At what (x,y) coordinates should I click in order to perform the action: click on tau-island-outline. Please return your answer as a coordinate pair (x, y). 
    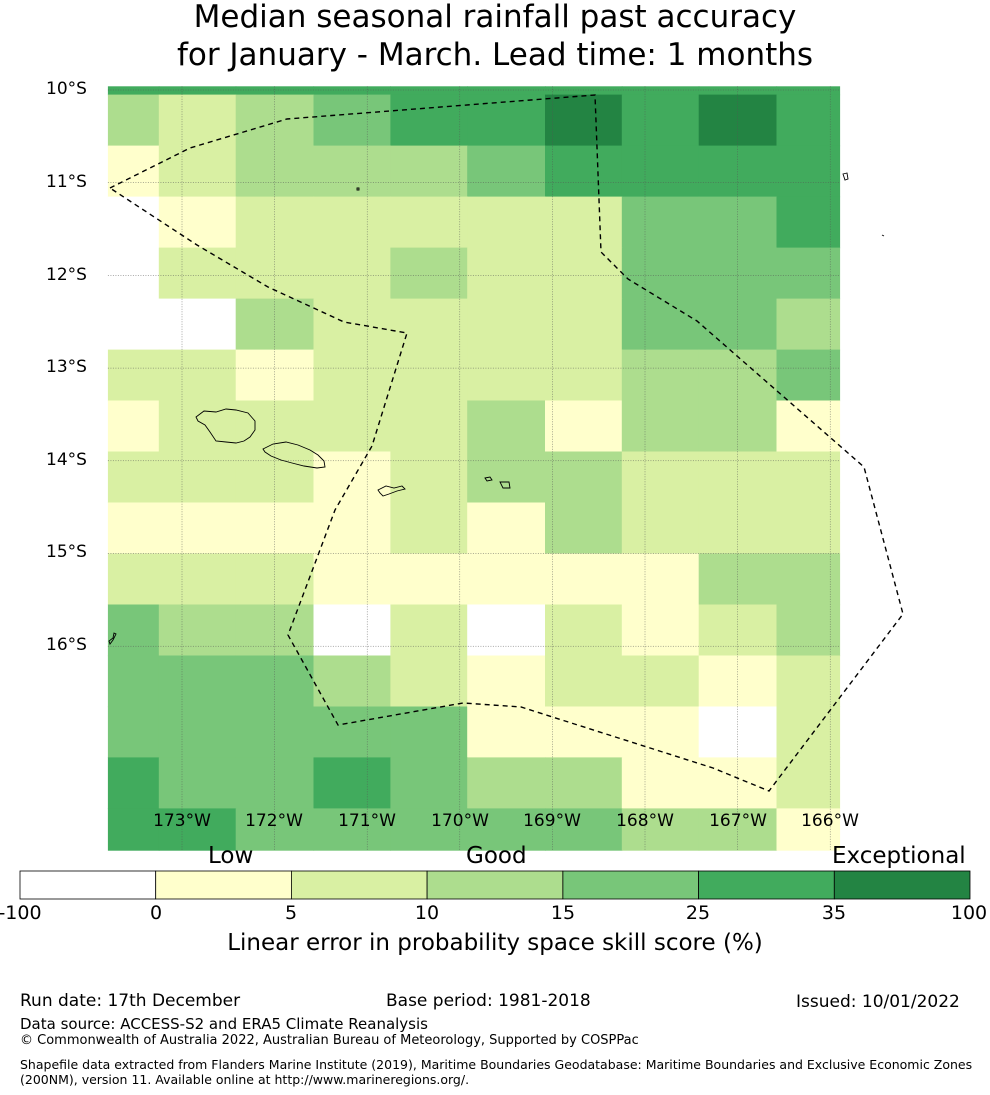
    Looking at the image, I should click on (505, 485).